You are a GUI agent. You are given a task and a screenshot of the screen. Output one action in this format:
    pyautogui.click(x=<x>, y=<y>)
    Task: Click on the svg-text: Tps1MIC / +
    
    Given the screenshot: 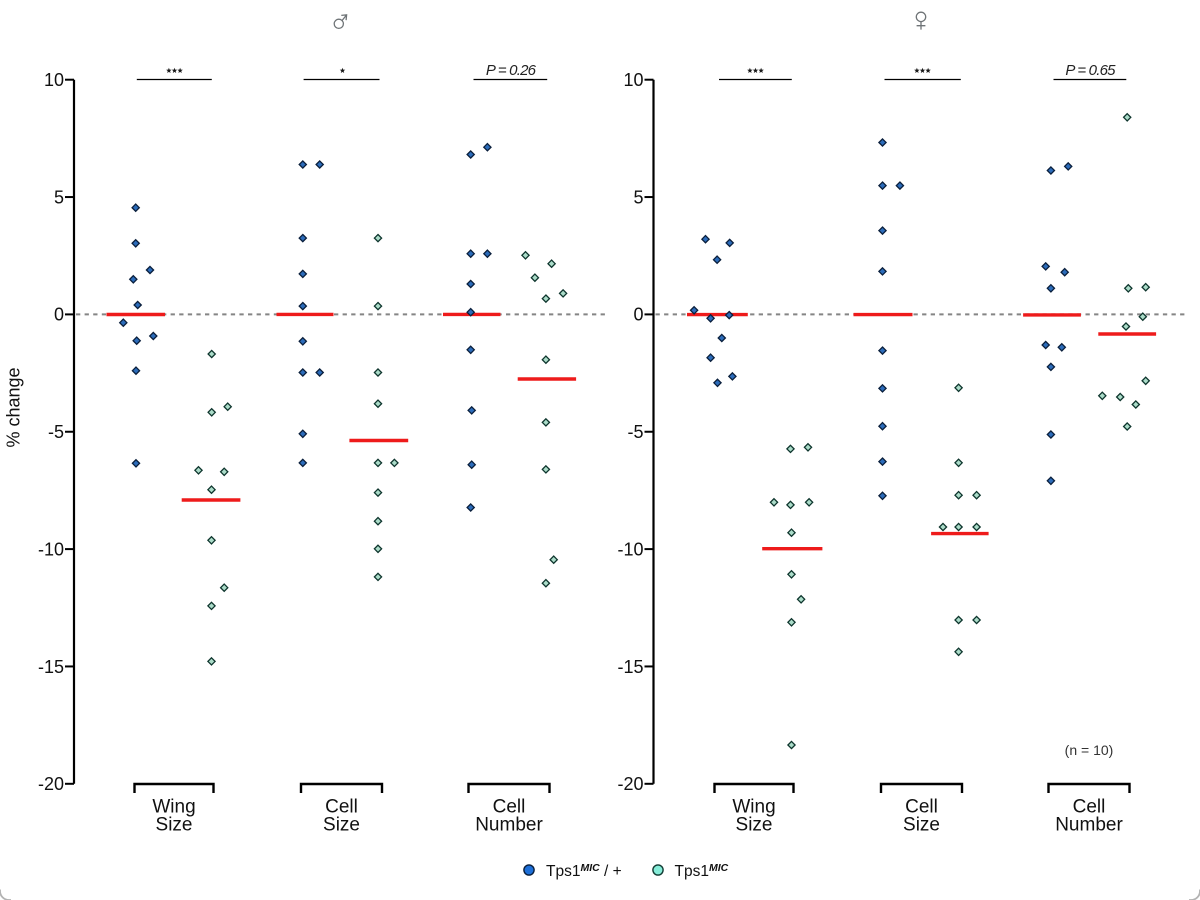 What is the action you would take?
    pyautogui.click(x=584, y=871)
    